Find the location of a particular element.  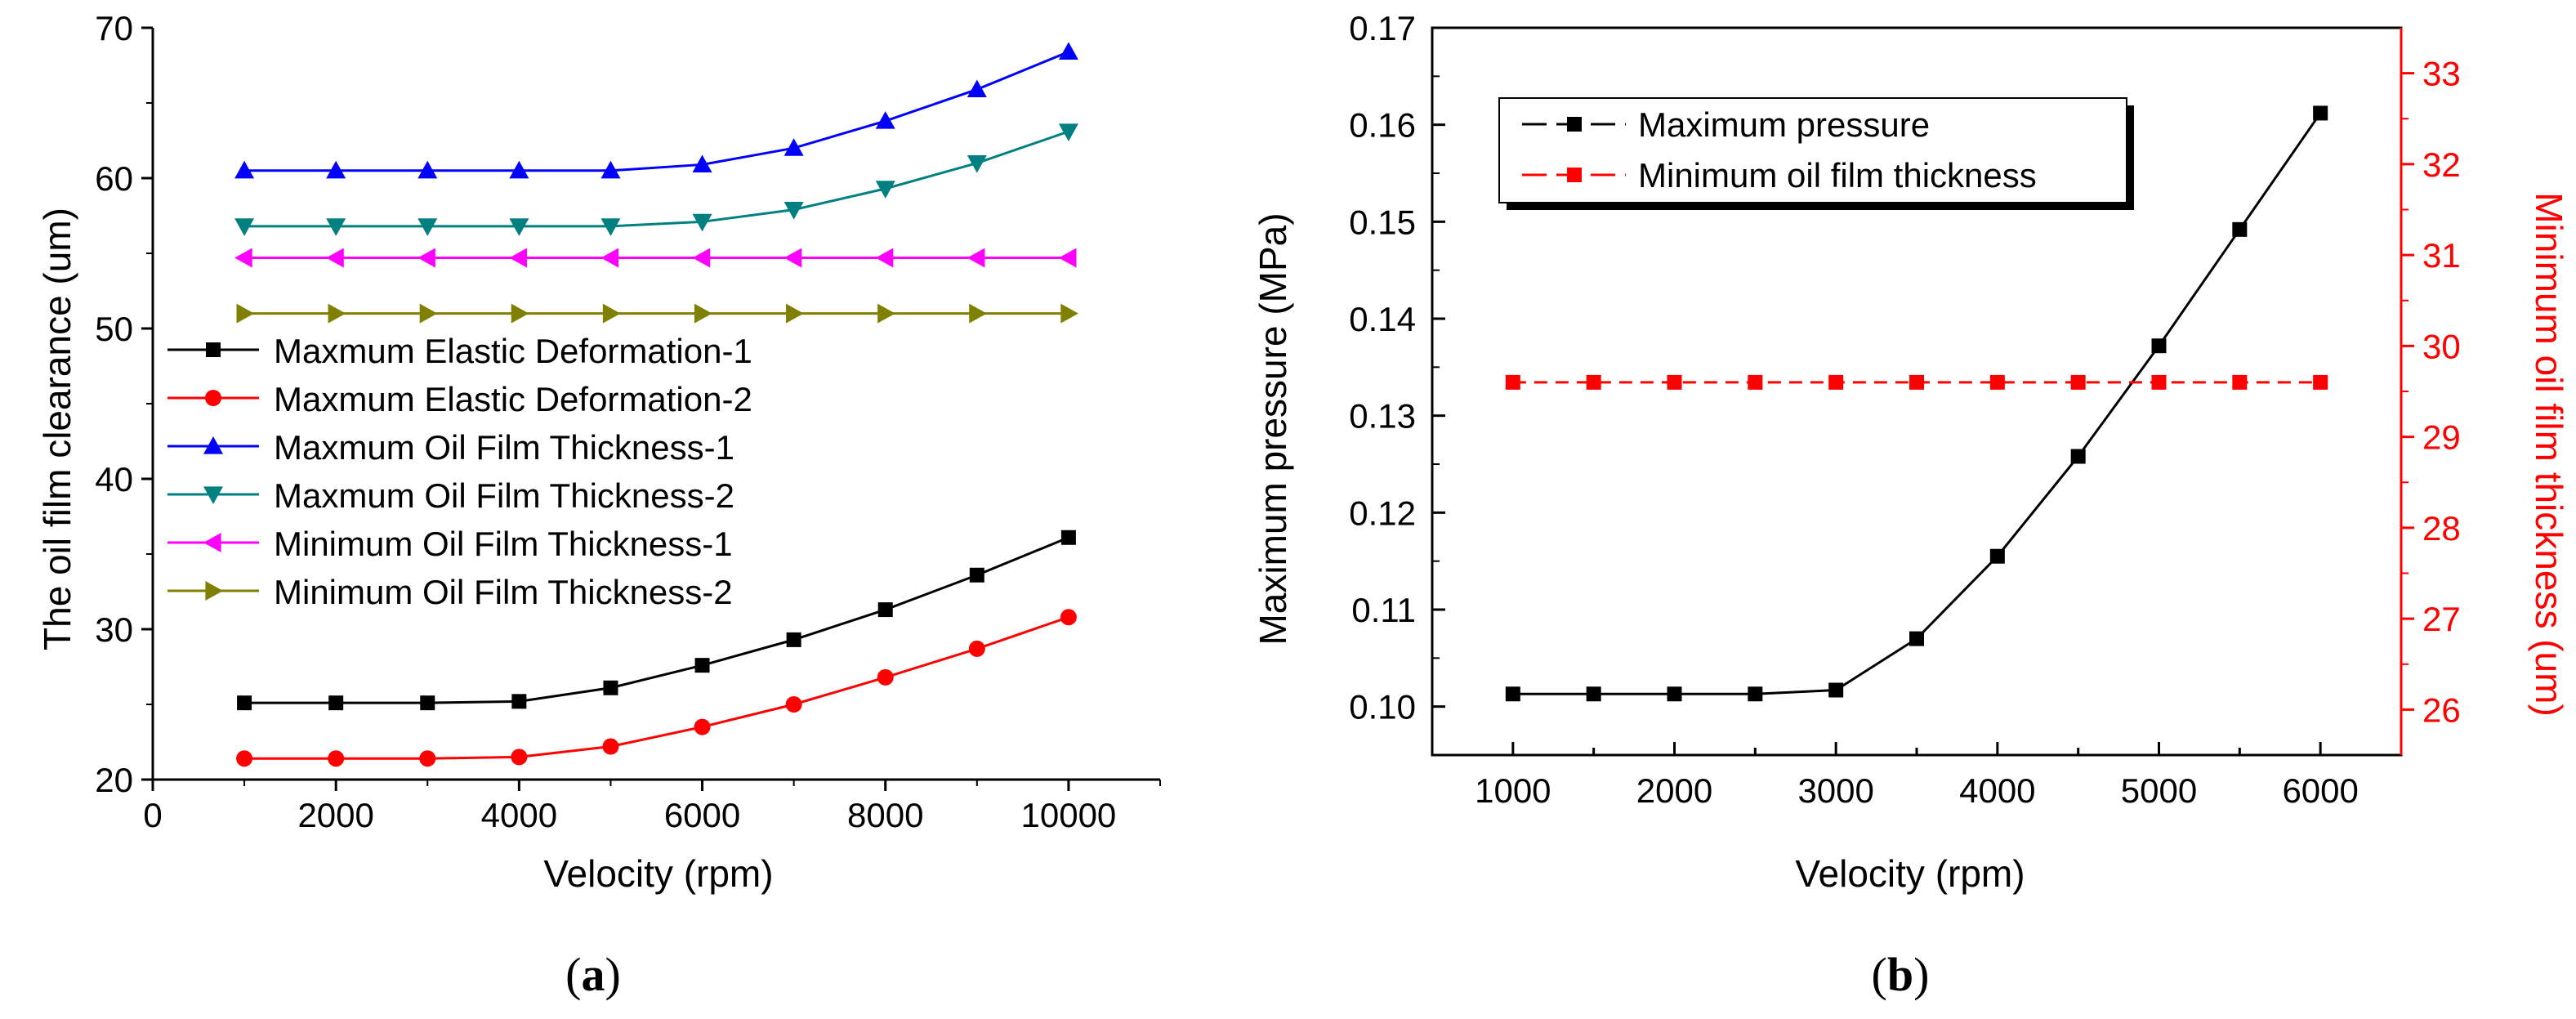

chart-b-y2label: Minimum oil film thickness (um) is located at coordinates (2549, 454).